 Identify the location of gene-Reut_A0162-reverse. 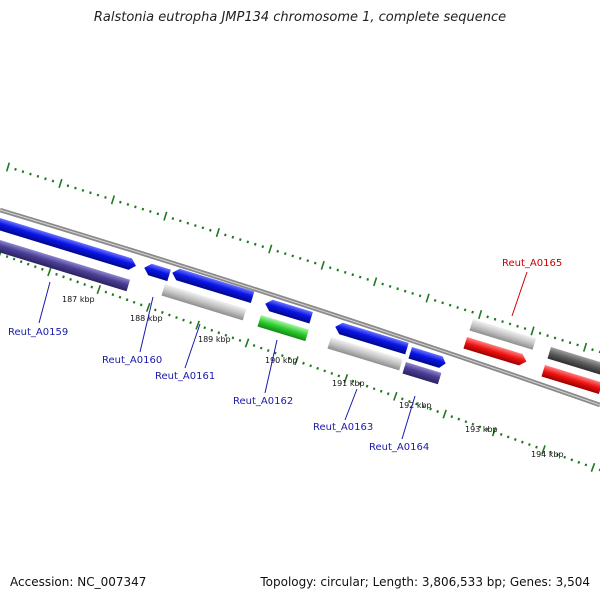
(283, 328).